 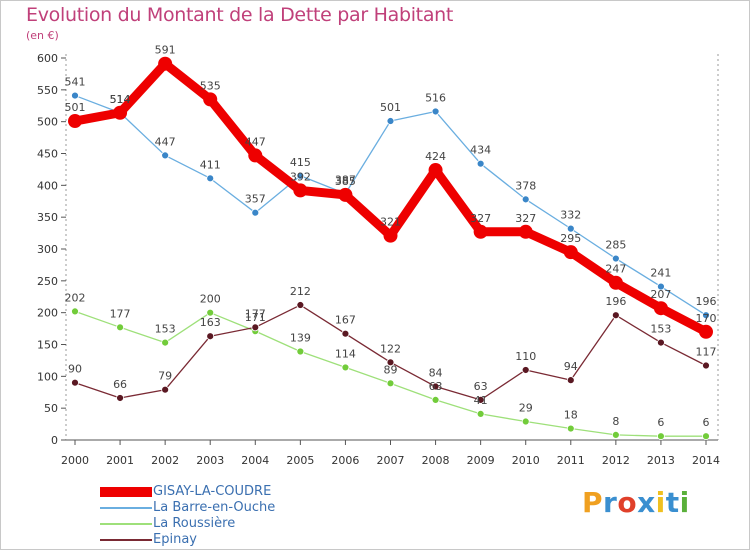 What do you see at coordinates (47, 185) in the screenshot?
I see `y-tick-label: 400` at bounding box center [47, 185].